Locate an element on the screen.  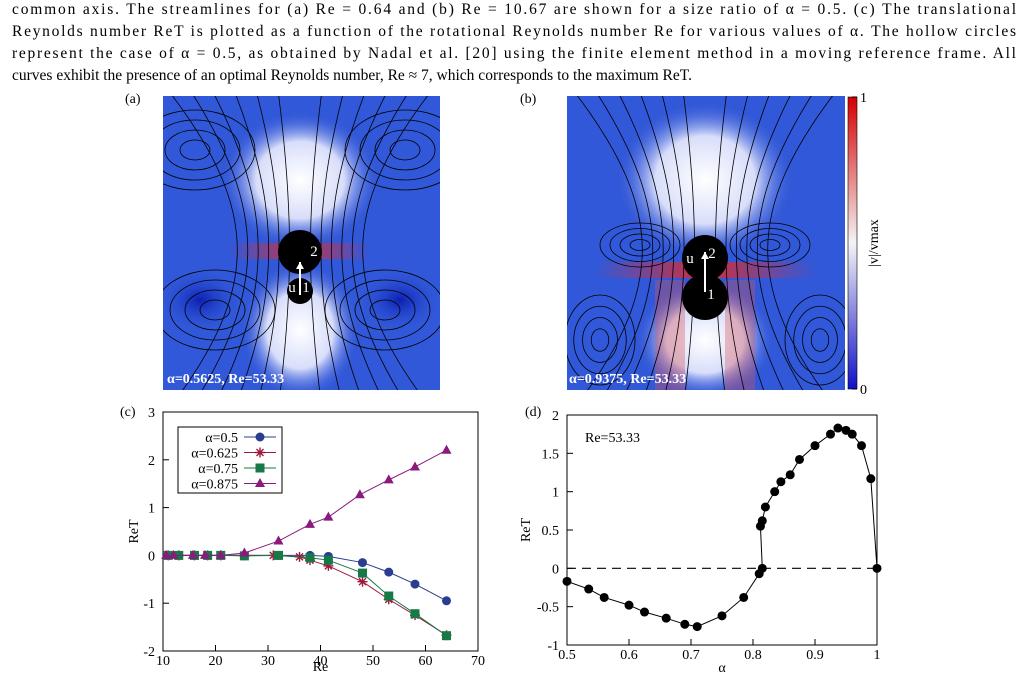
y-axis-label: ReT is located at coordinates (526, 530).